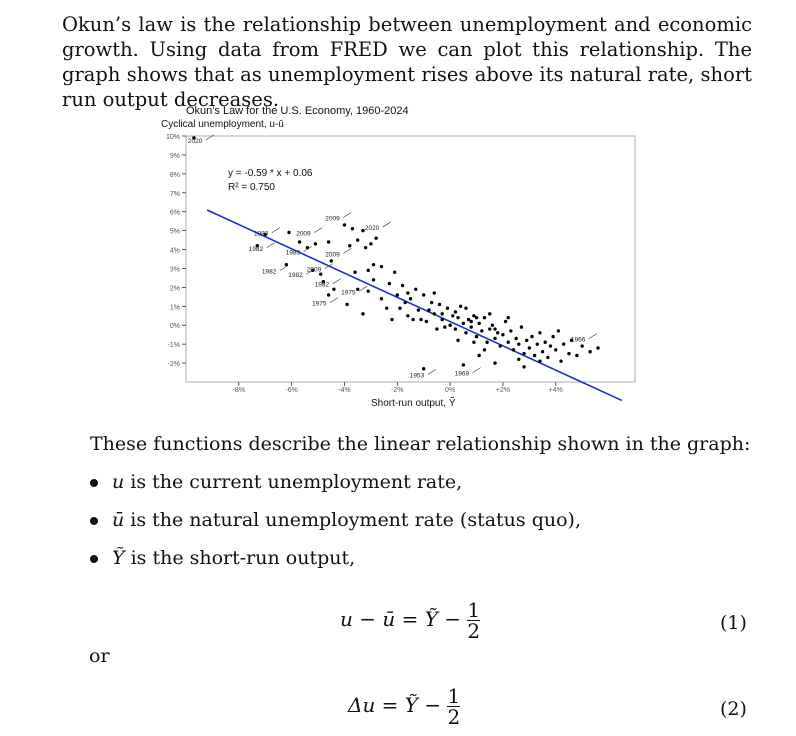 Image resolution: width=796 pixels, height=736 pixels. Describe the element at coordinates (276, 482) in the screenshot. I see `bullet-u: u is the current unemployment rate,` at that location.